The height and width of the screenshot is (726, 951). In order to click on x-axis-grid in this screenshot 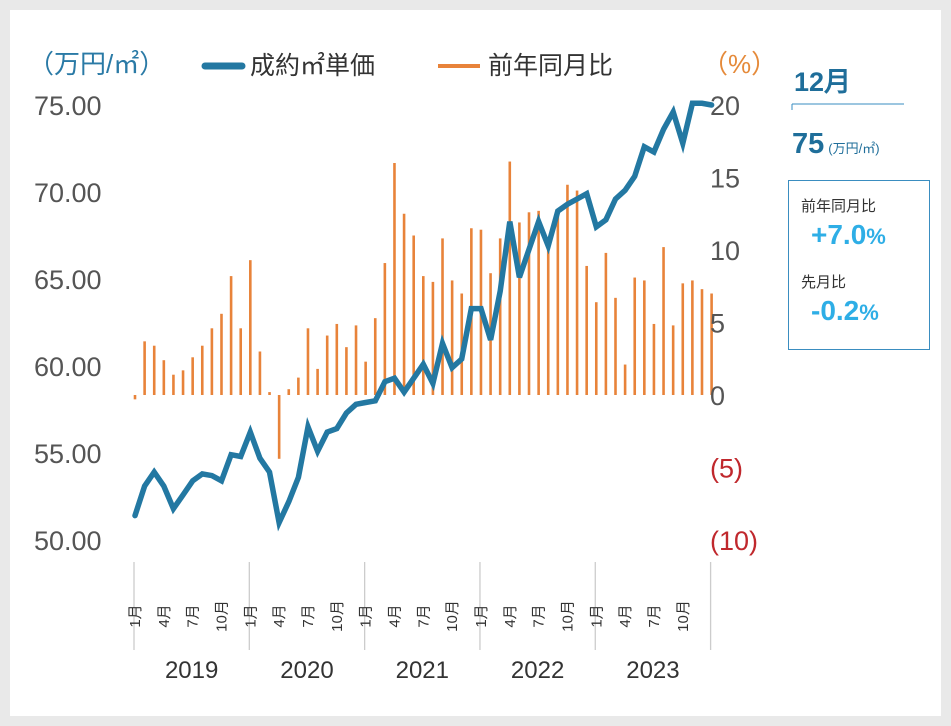, I will do `click(422, 606)`.